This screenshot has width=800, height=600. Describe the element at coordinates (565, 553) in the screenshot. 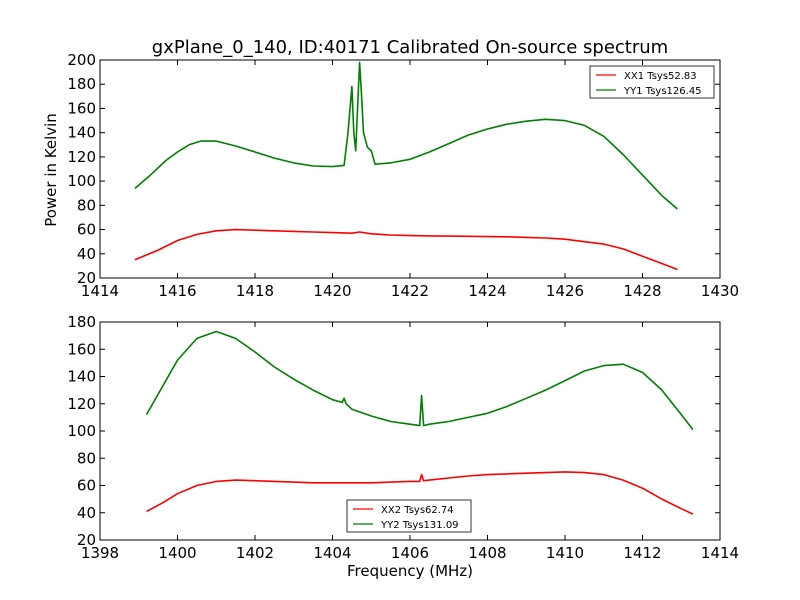

I see `x-tick-label: 1410` at that location.